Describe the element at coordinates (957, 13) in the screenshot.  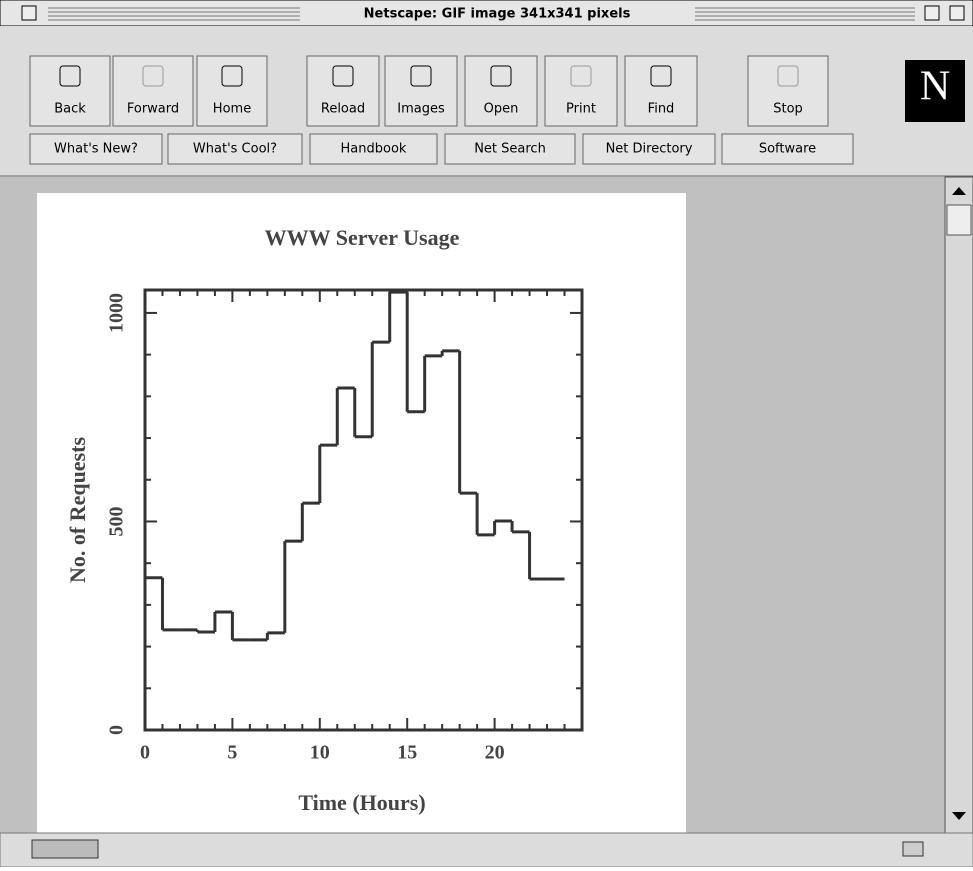
I see `collapse-box` at that location.